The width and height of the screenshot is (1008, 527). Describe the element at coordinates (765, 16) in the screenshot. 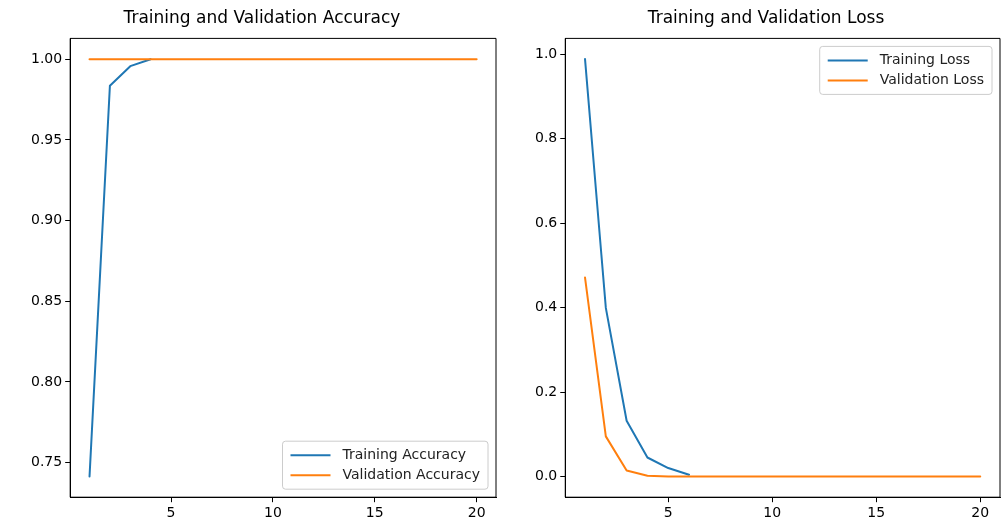

I see `chart-title: Training and Validation Loss` at that location.